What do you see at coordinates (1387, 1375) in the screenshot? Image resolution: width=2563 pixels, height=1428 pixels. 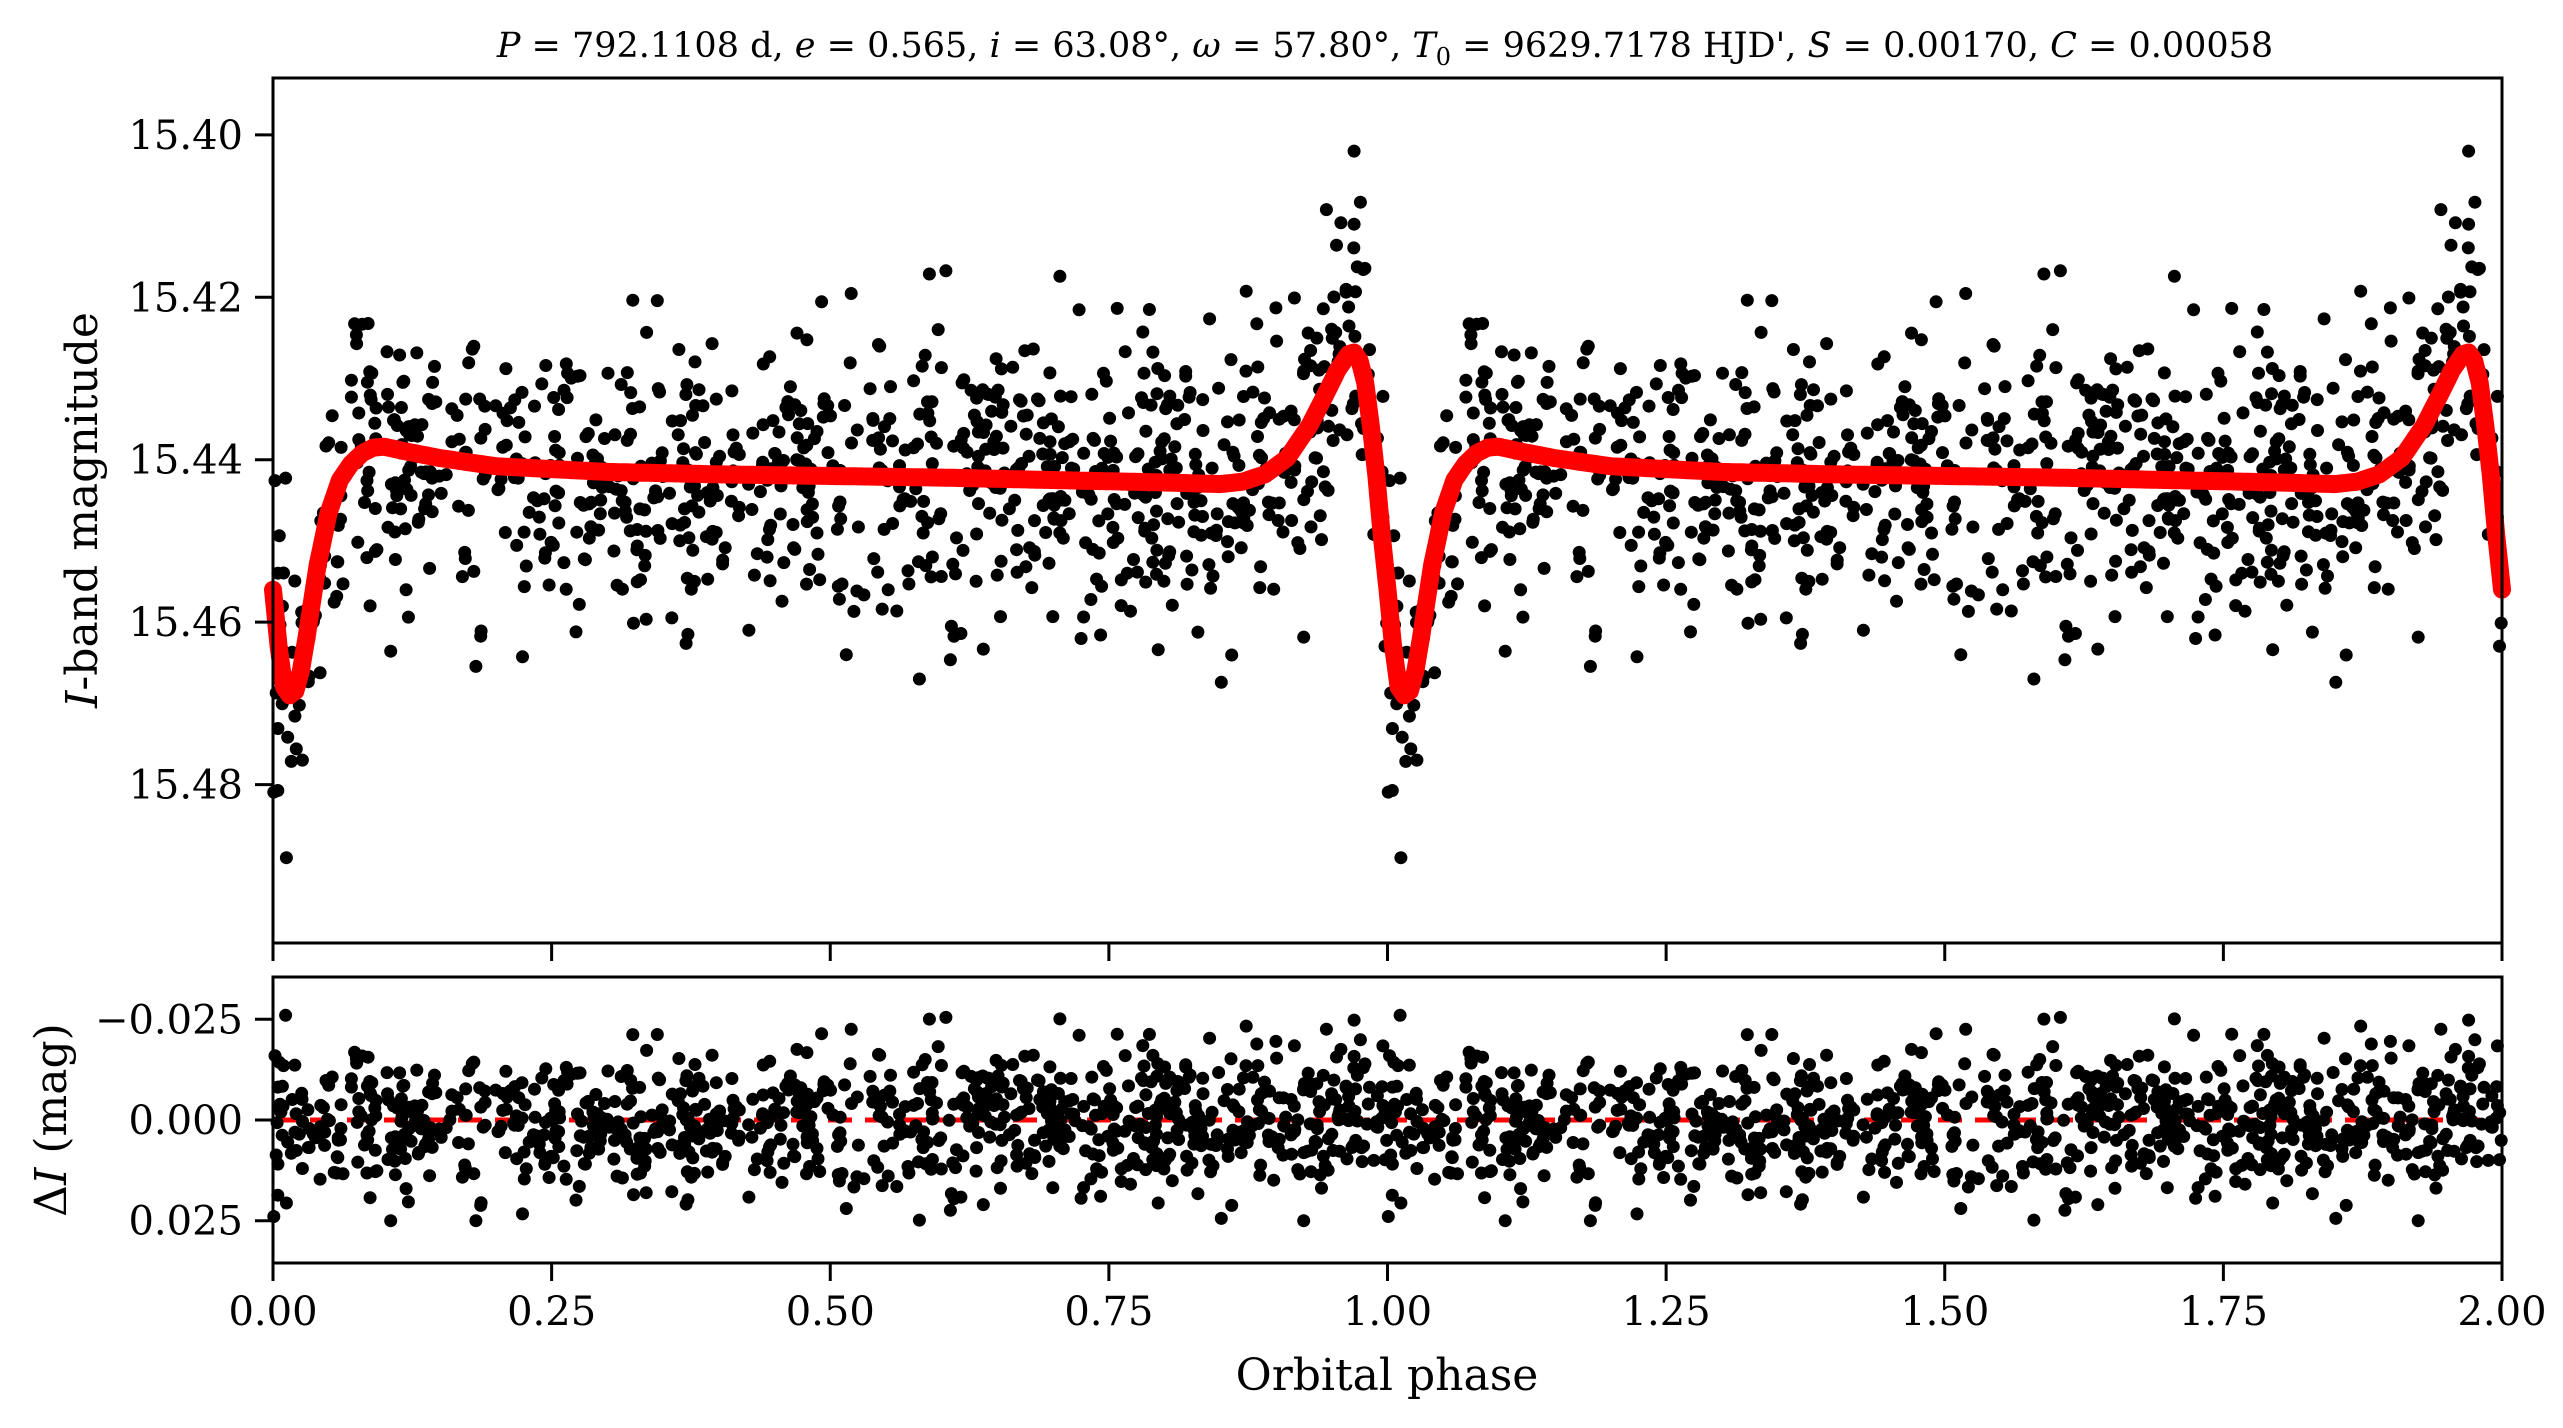 I see `x-axis-title: Orbital phase` at bounding box center [1387, 1375].